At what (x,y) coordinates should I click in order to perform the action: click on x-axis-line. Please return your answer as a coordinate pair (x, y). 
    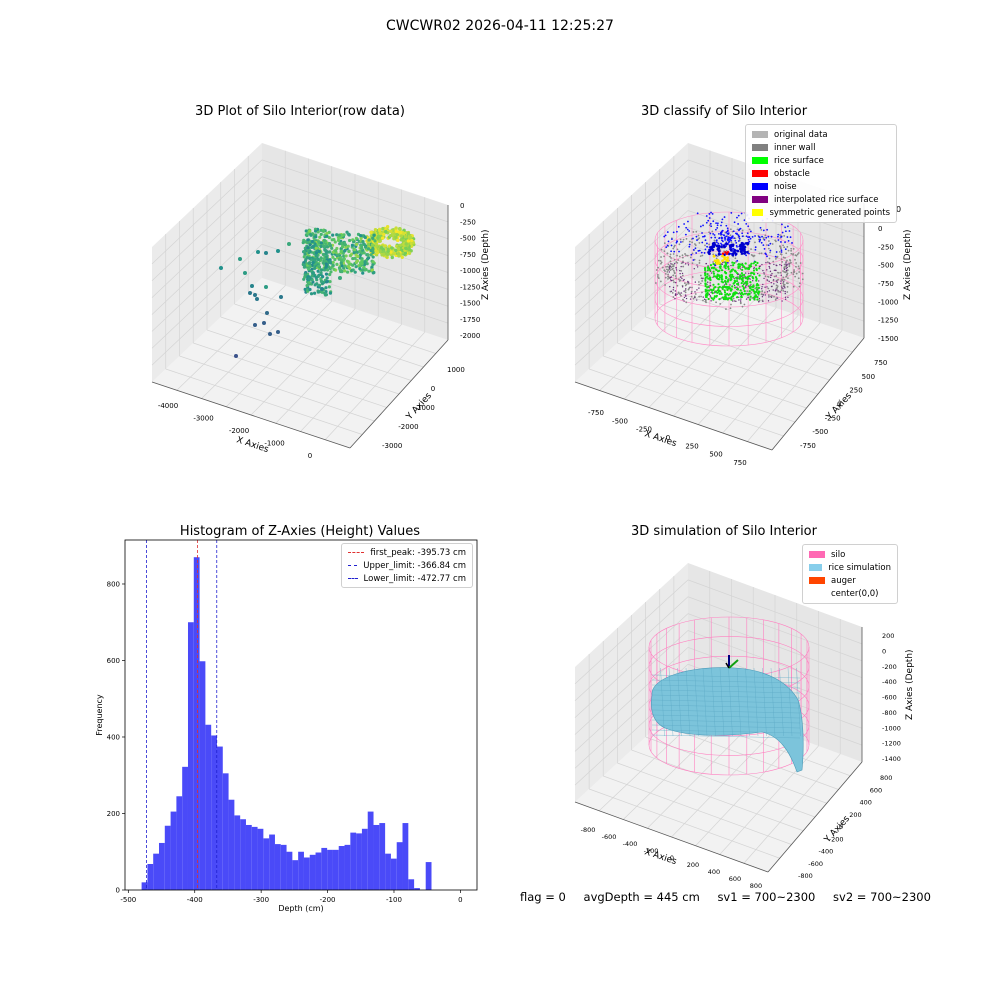
    Looking at the image, I should click on (673, 416).